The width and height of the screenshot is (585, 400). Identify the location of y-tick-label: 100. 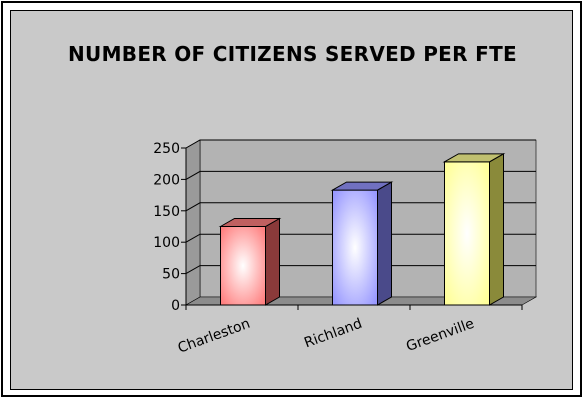
(166, 243).